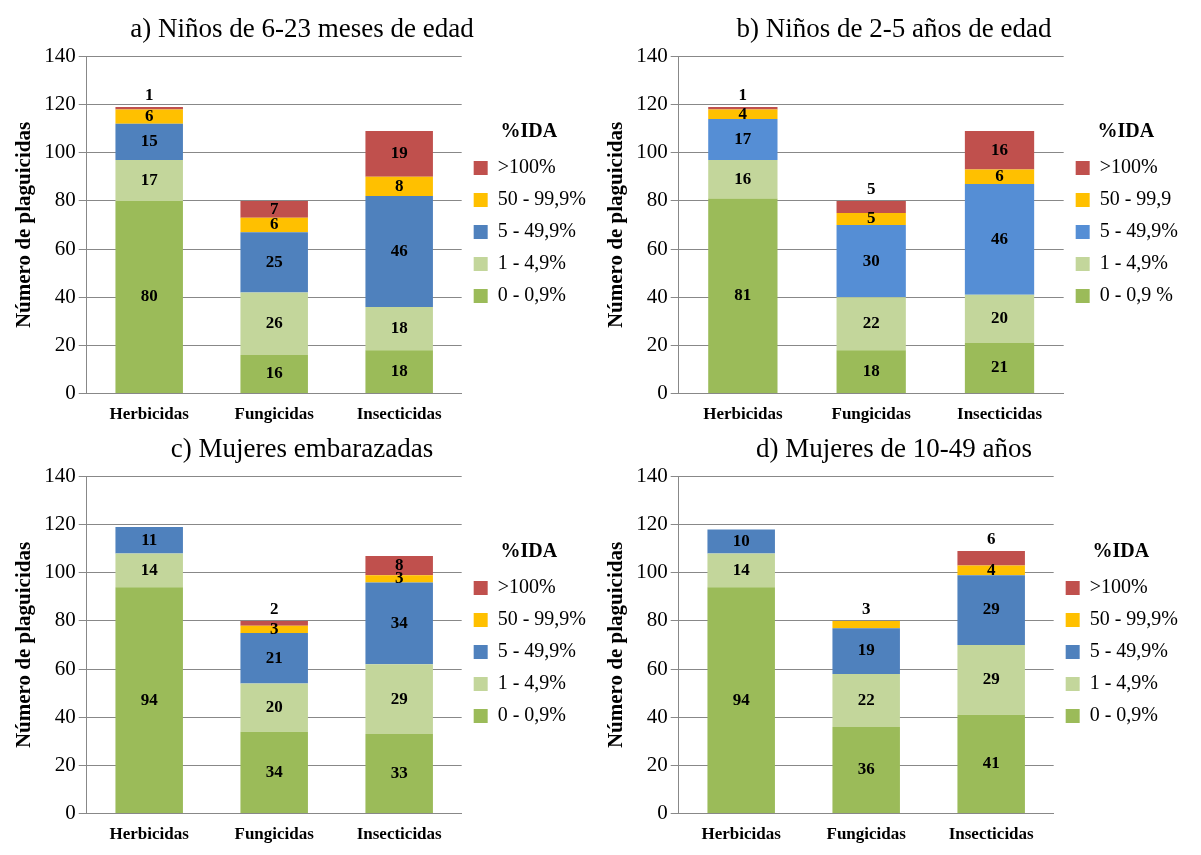 Image resolution: width=1201 pixels, height=855 pixels. Describe the element at coordinates (866, 769) in the screenshot. I see `data-label: 36` at that location.